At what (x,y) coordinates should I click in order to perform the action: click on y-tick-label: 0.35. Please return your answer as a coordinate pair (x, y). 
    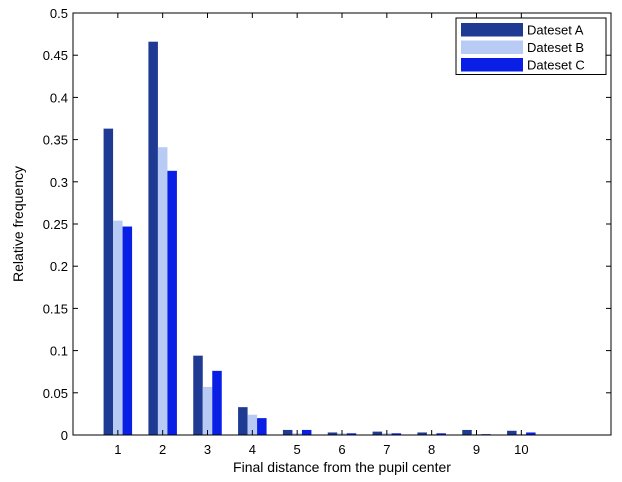
    Looking at the image, I should click on (55, 140).